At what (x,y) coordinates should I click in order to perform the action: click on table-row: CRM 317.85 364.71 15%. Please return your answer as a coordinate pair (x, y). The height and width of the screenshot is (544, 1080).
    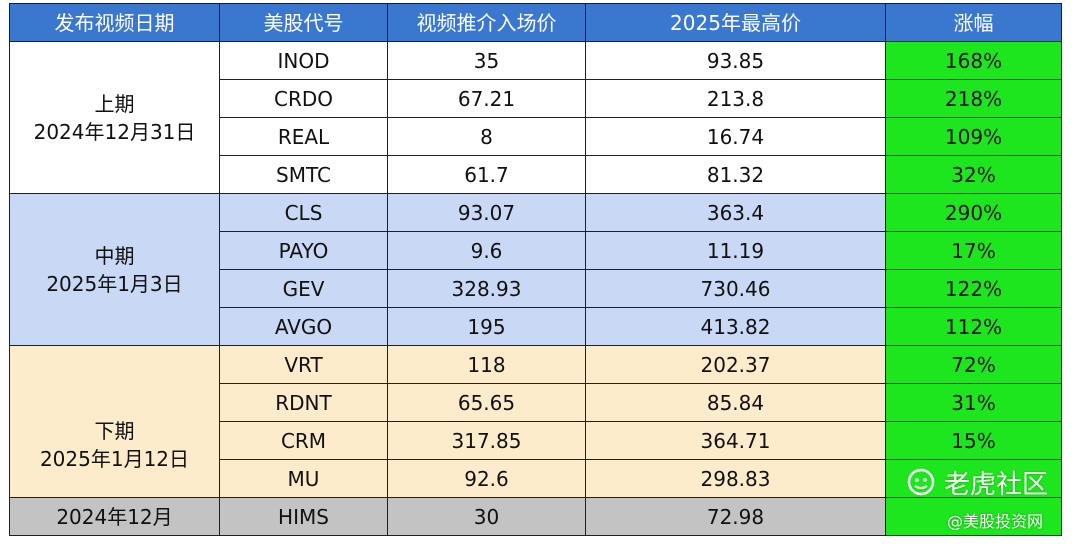
    Looking at the image, I should click on (536, 440).